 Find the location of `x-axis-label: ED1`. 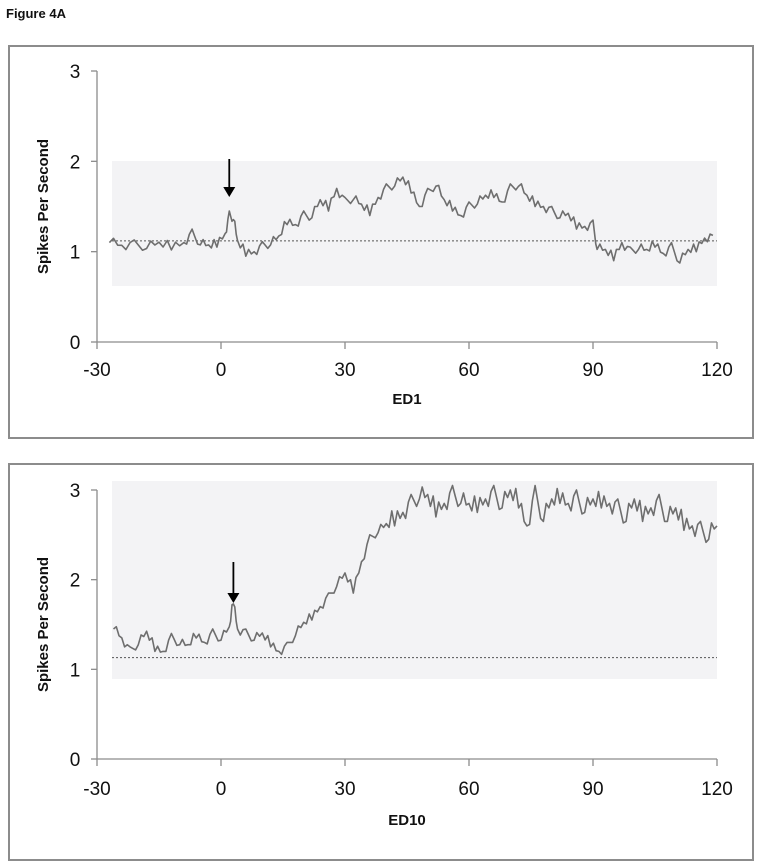

x-axis-label: ED1 is located at coordinates (406, 399).